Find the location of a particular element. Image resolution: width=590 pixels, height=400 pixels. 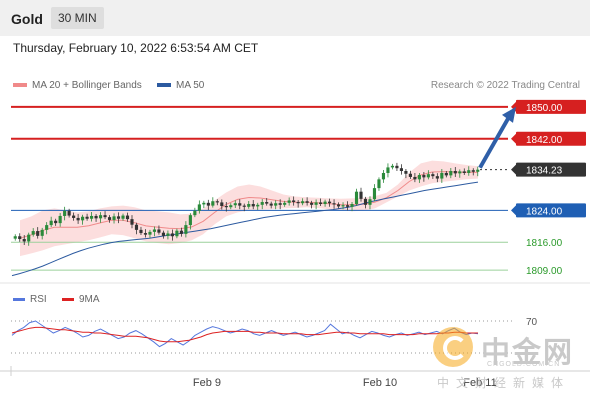

ma20-line is located at coordinates (249, 205).